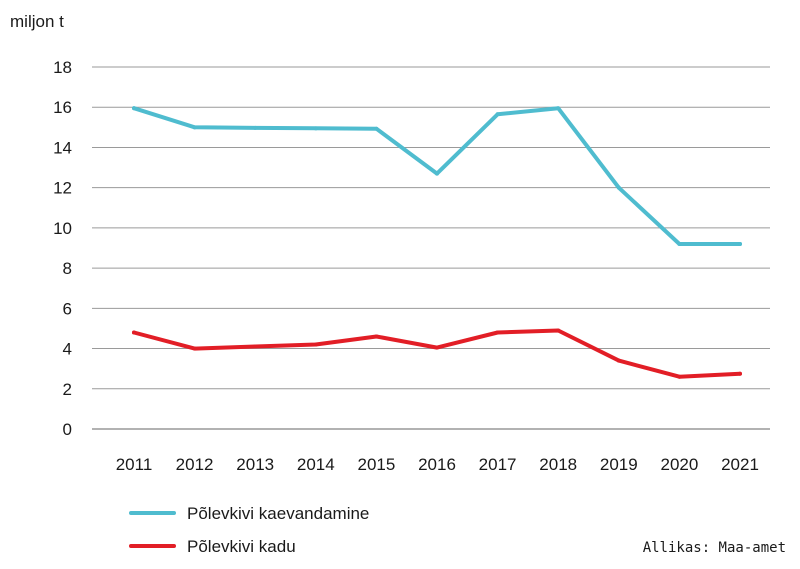  Describe the element at coordinates (376, 464) in the screenshot. I see `x-tick-label-2015: 2015` at that location.